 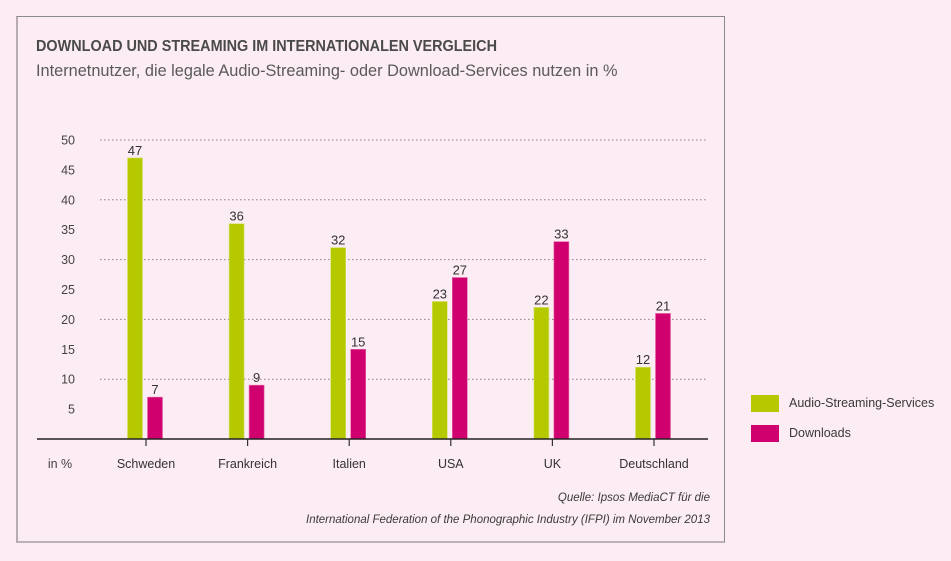 I want to click on data-label-streaming-schweden: 47, so click(x=135, y=150).